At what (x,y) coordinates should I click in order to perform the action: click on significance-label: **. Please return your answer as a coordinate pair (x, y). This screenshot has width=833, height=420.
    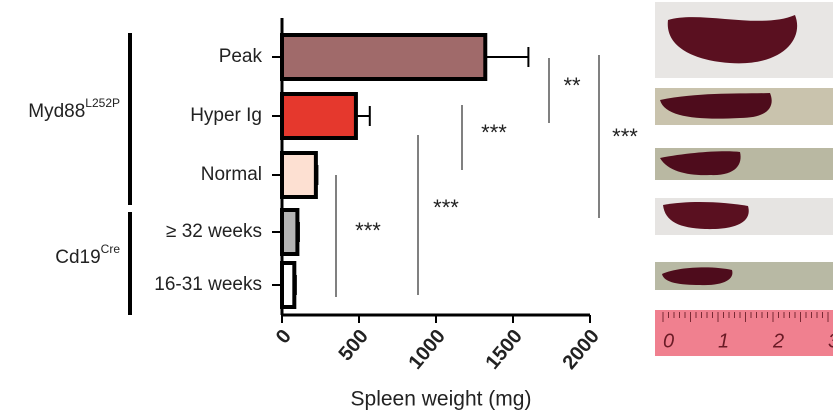
    Looking at the image, I should click on (572, 85).